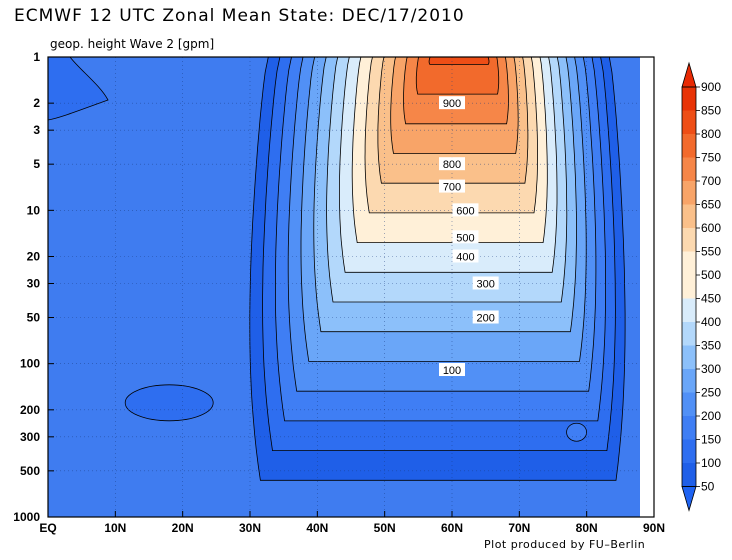 The width and height of the screenshot is (732, 560). I want to click on y-tick-label: 20, so click(34, 256).